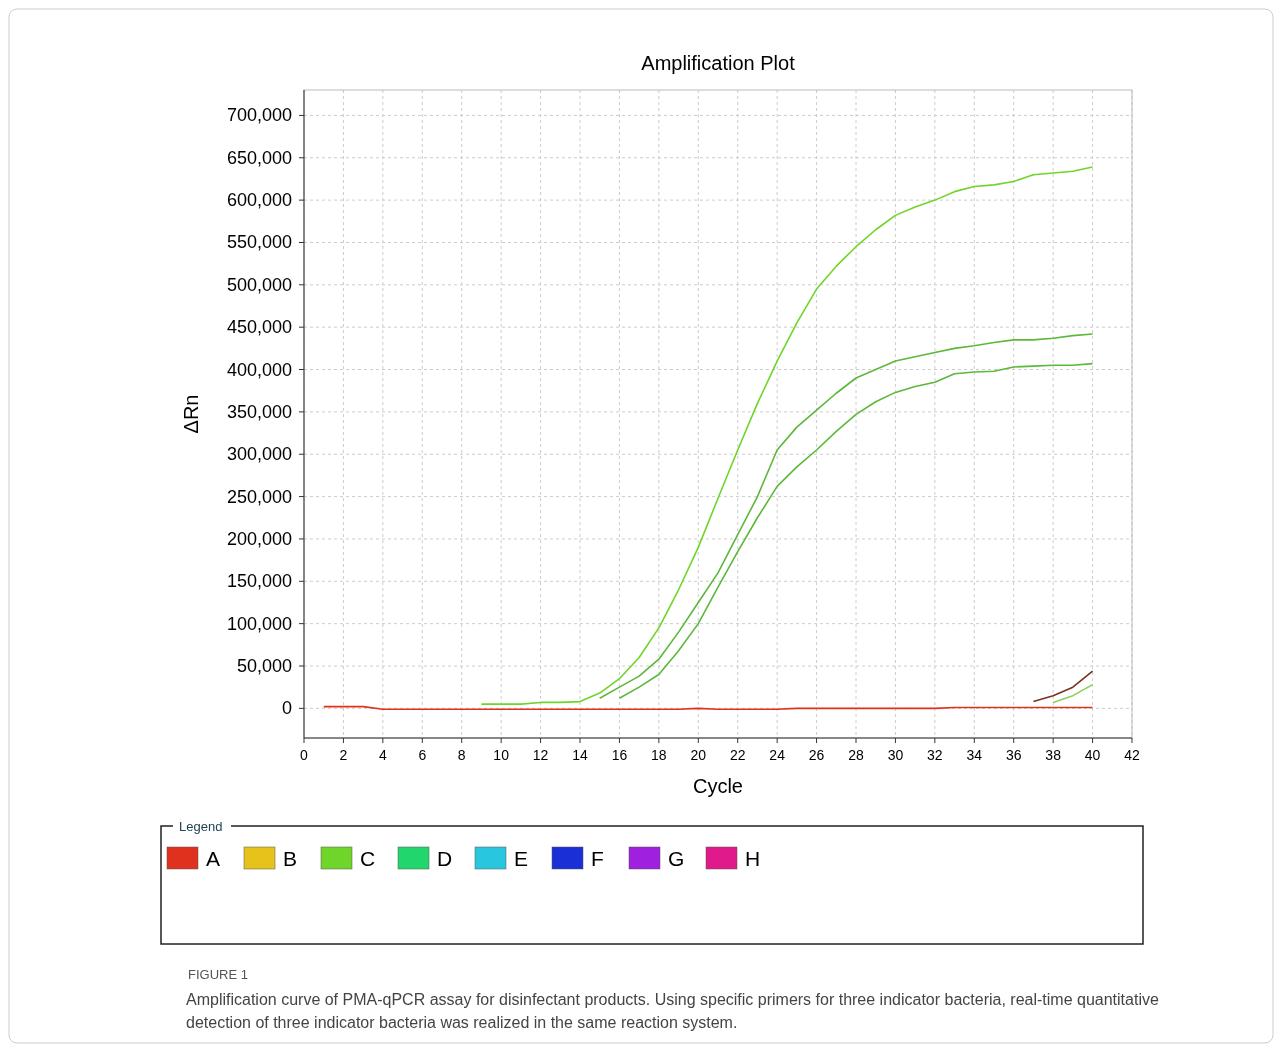 The height and width of the screenshot is (1059, 1287). Describe the element at coordinates (259, 538) in the screenshot. I see `y-tick-label: 200,000` at that location.